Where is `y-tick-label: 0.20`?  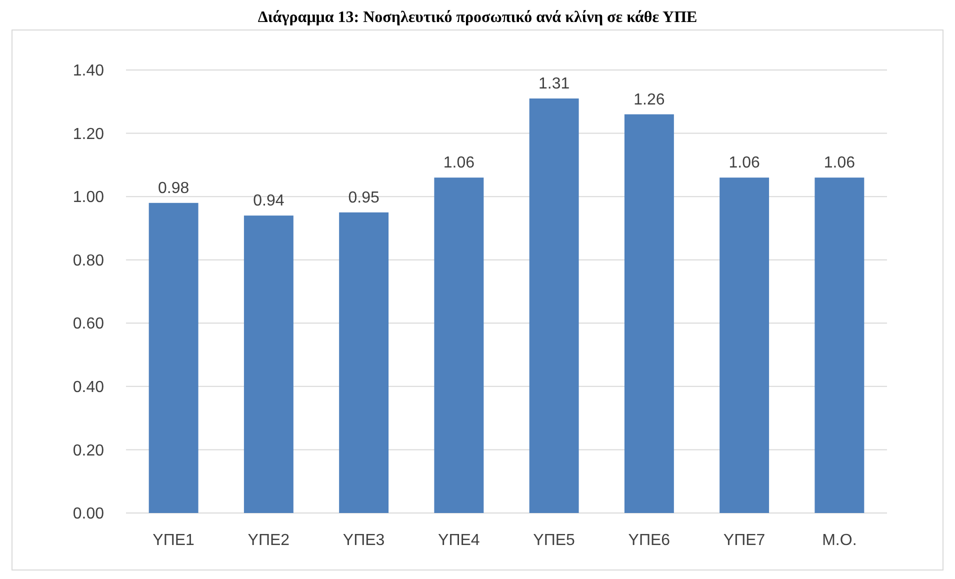
y-tick-label: 0.20 is located at coordinates (88, 451).